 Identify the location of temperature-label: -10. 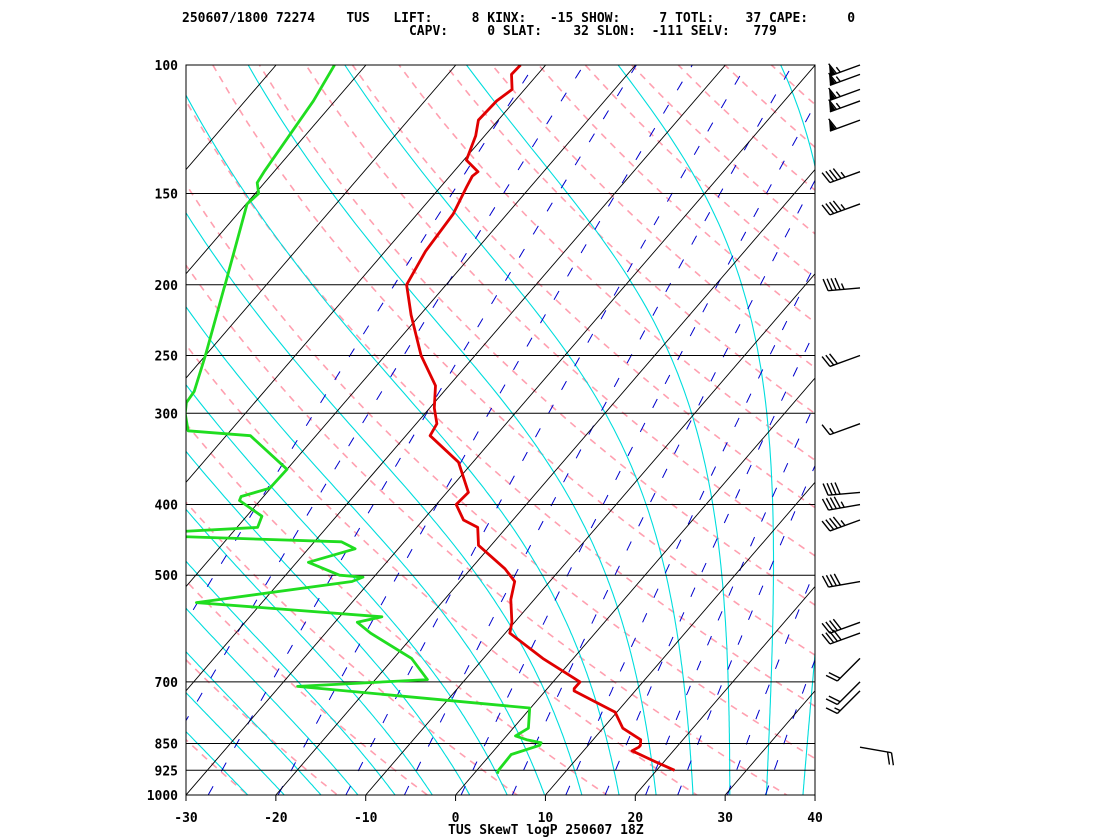
(366, 818).